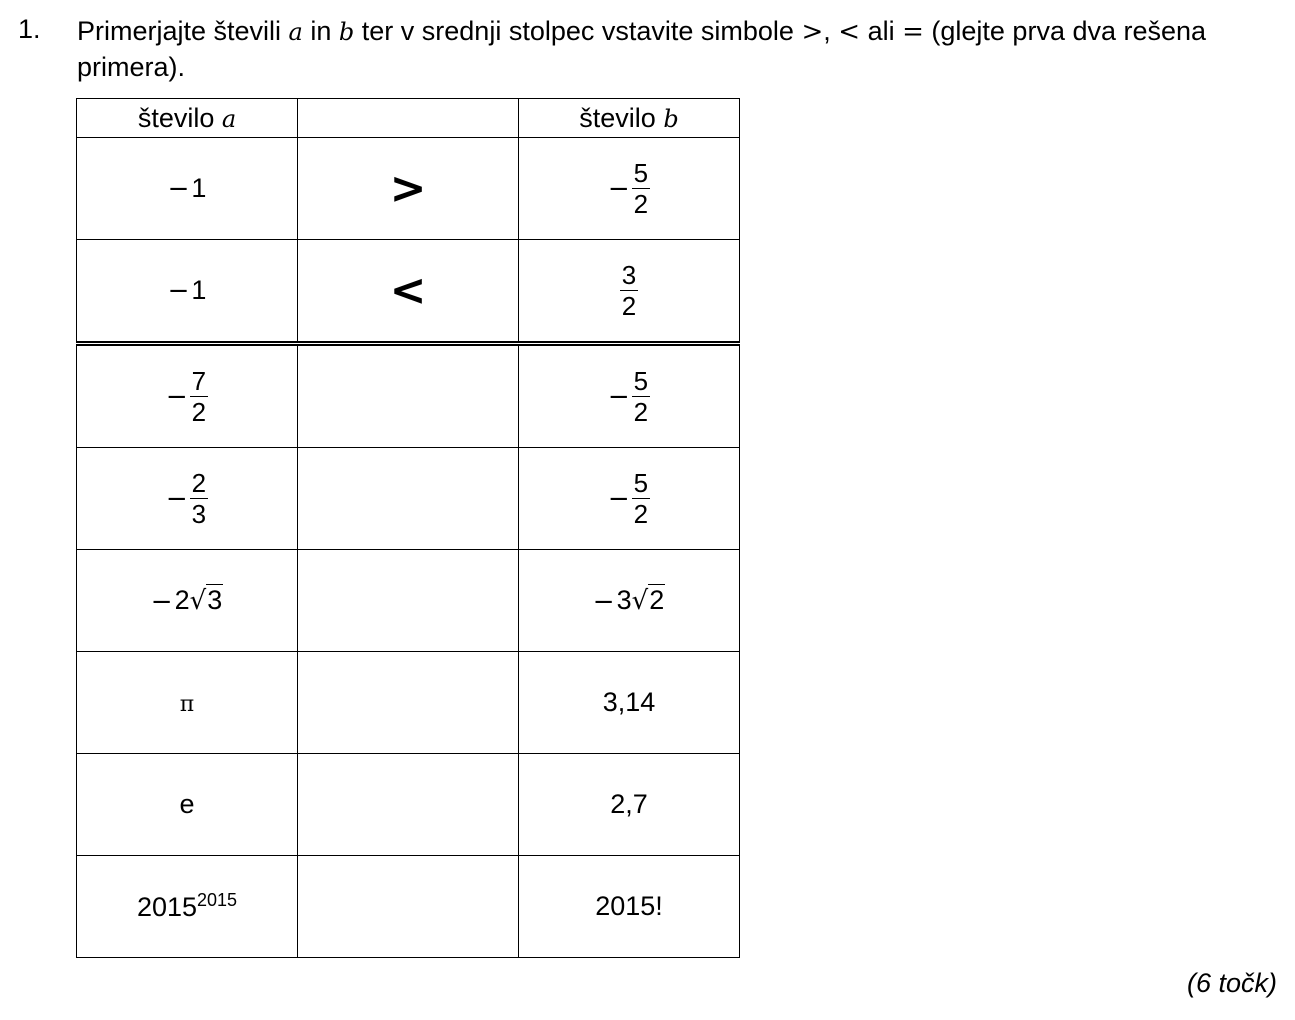 Image resolution: width=1295 pixels, height=1020 pixels. Describe the element at coordinates (187, 118) in the screenshot. I see `header-number-a: število a` at that location.